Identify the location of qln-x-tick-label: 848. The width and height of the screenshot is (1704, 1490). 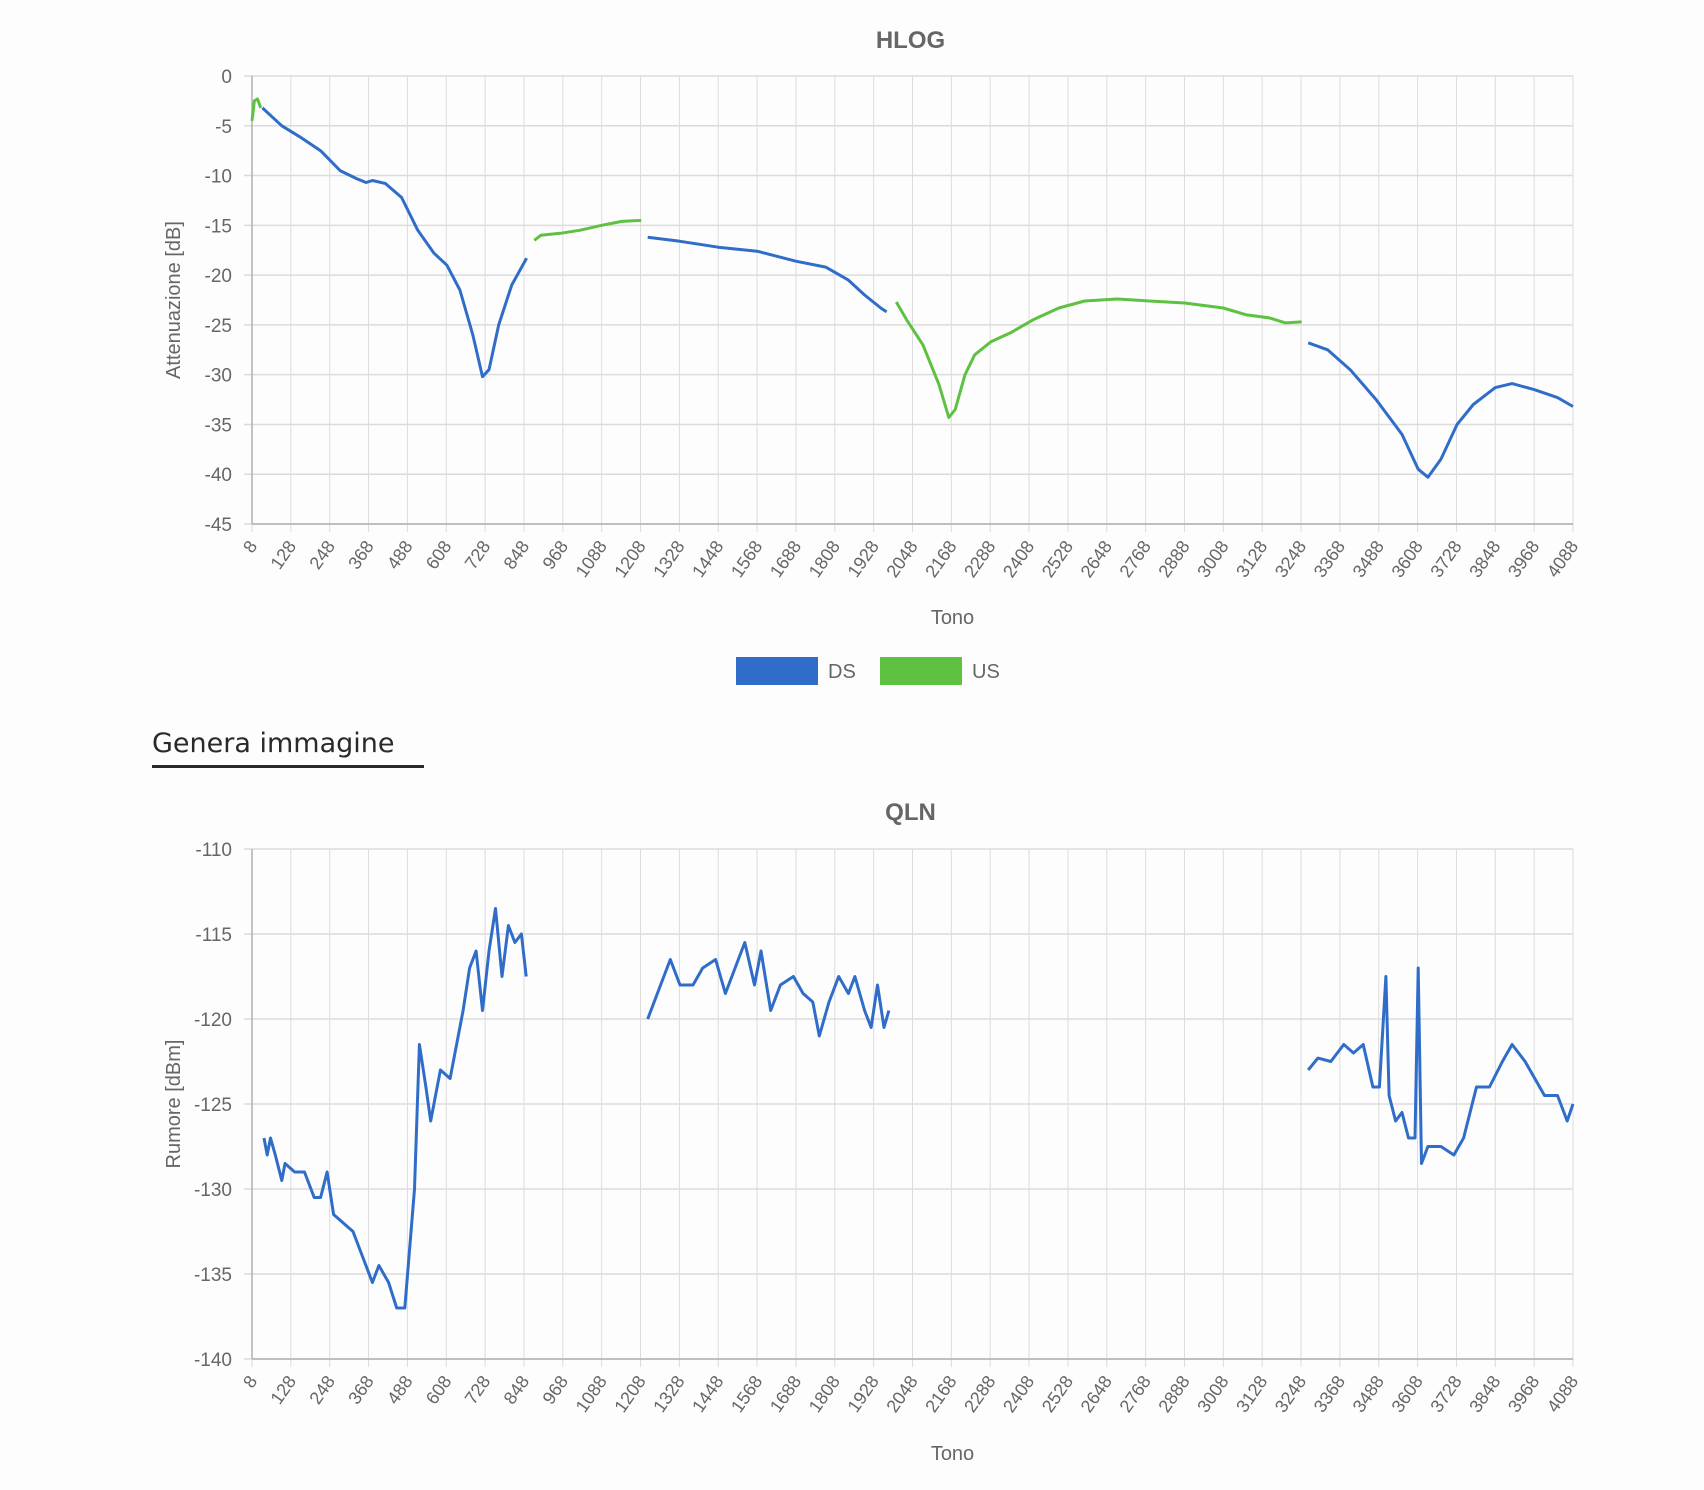
(517, 1390).